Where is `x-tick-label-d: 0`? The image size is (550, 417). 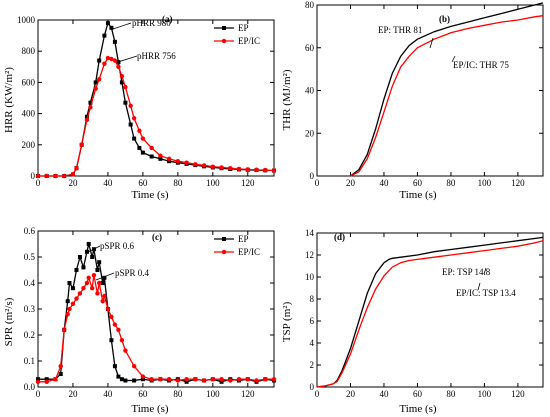
x-tick-label-d: 0 is located at coordinates (317, 394).